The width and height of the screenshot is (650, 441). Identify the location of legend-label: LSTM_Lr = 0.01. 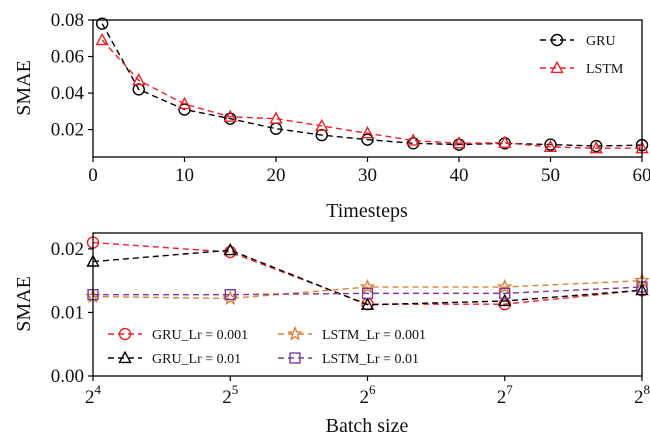
(370, 359).